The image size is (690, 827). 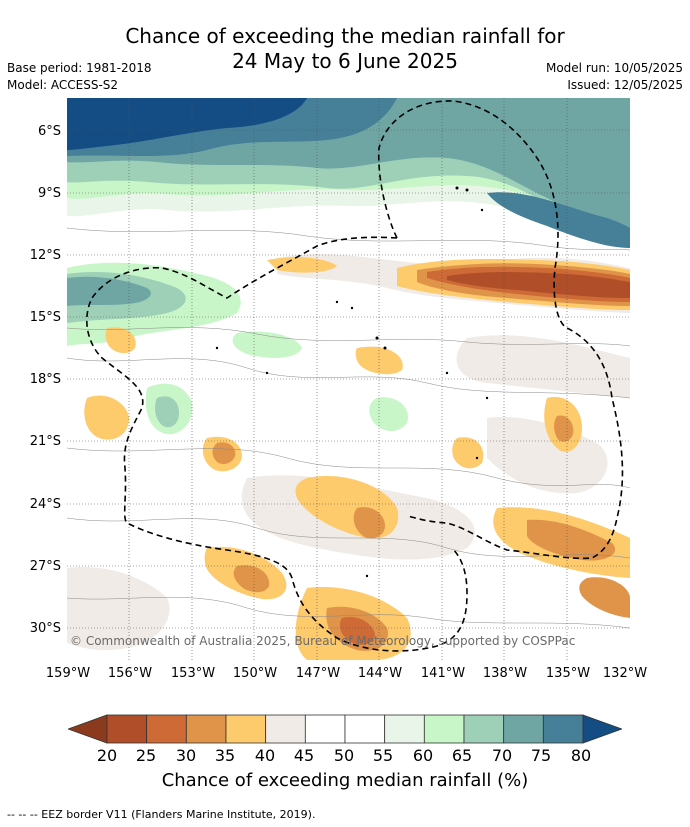 I want to click on lat-label-18s: 18°S, so click(x=45, y=379).